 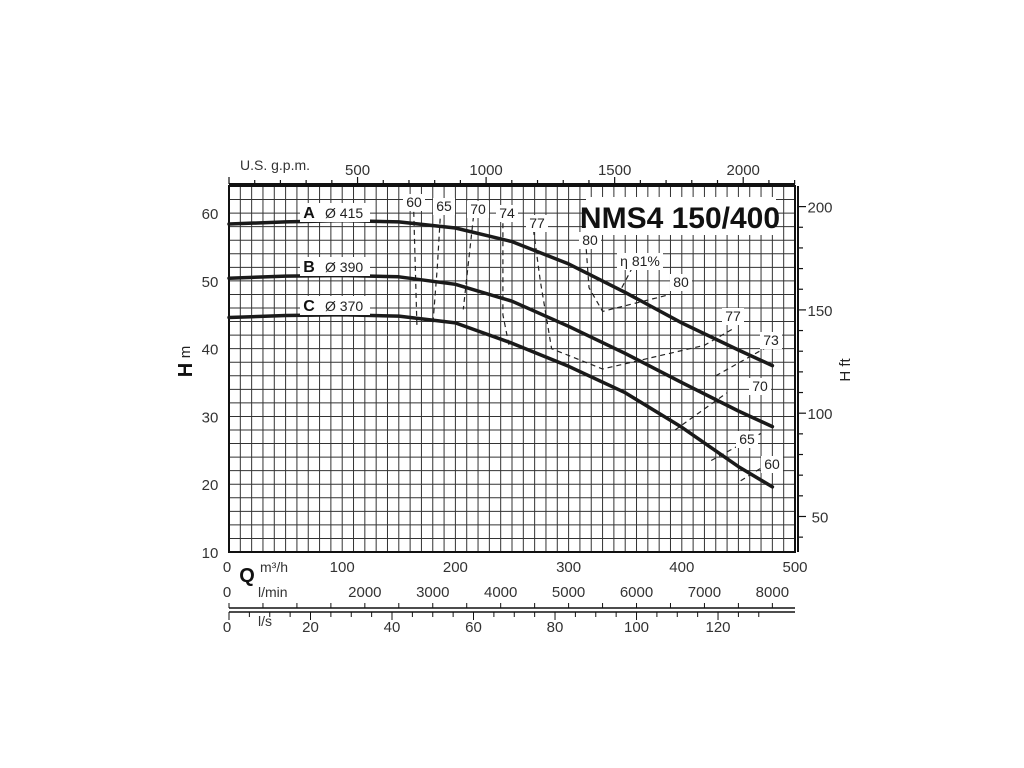 I want to click on right-y-tick-label: 50, so click(x=820, y=517).